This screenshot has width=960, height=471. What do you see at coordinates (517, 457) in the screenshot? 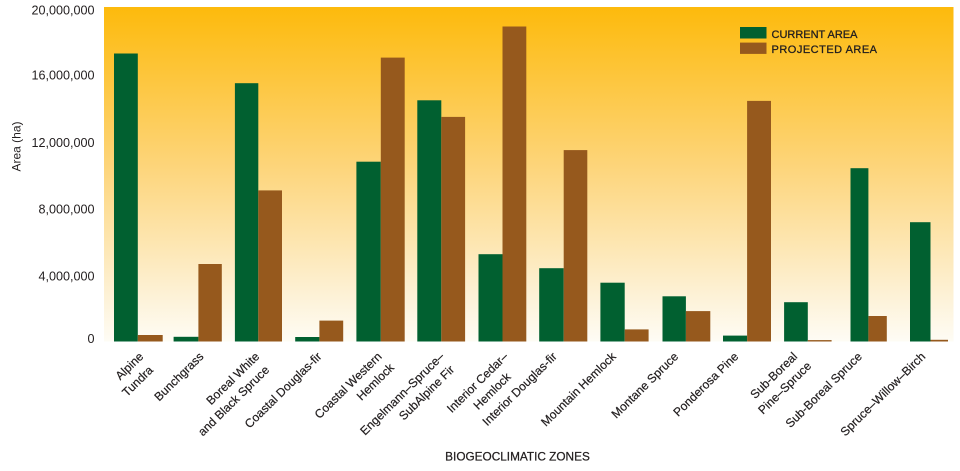
I see `svg-text: BIOGEOCLIMATIC ZONES` at bounding box center [517, 457].